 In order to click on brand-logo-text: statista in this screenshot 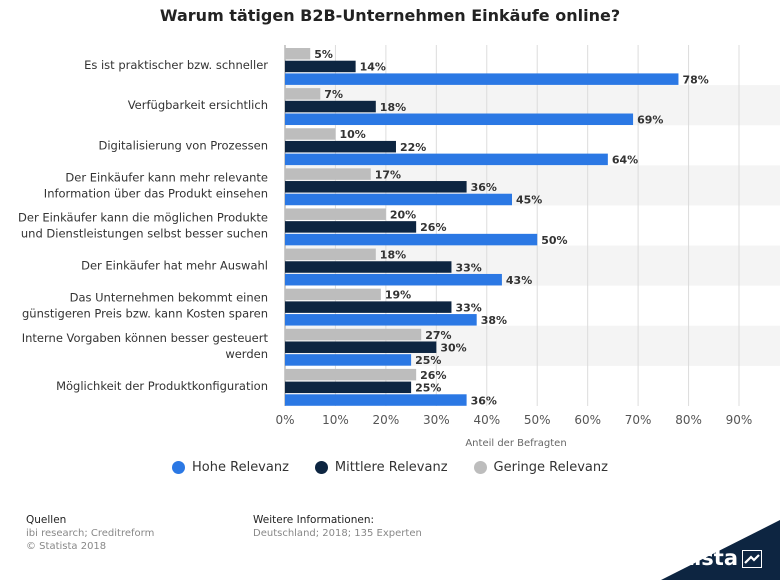, I will do `click(692, 558)`.